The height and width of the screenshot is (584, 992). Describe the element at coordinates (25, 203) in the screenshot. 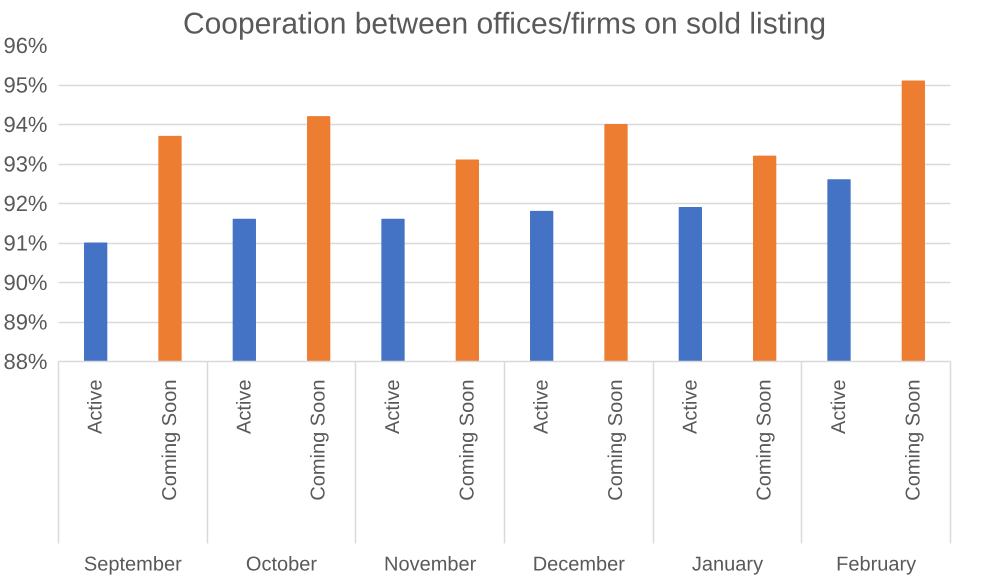

I see `y-tick-label: 92%` at that location.